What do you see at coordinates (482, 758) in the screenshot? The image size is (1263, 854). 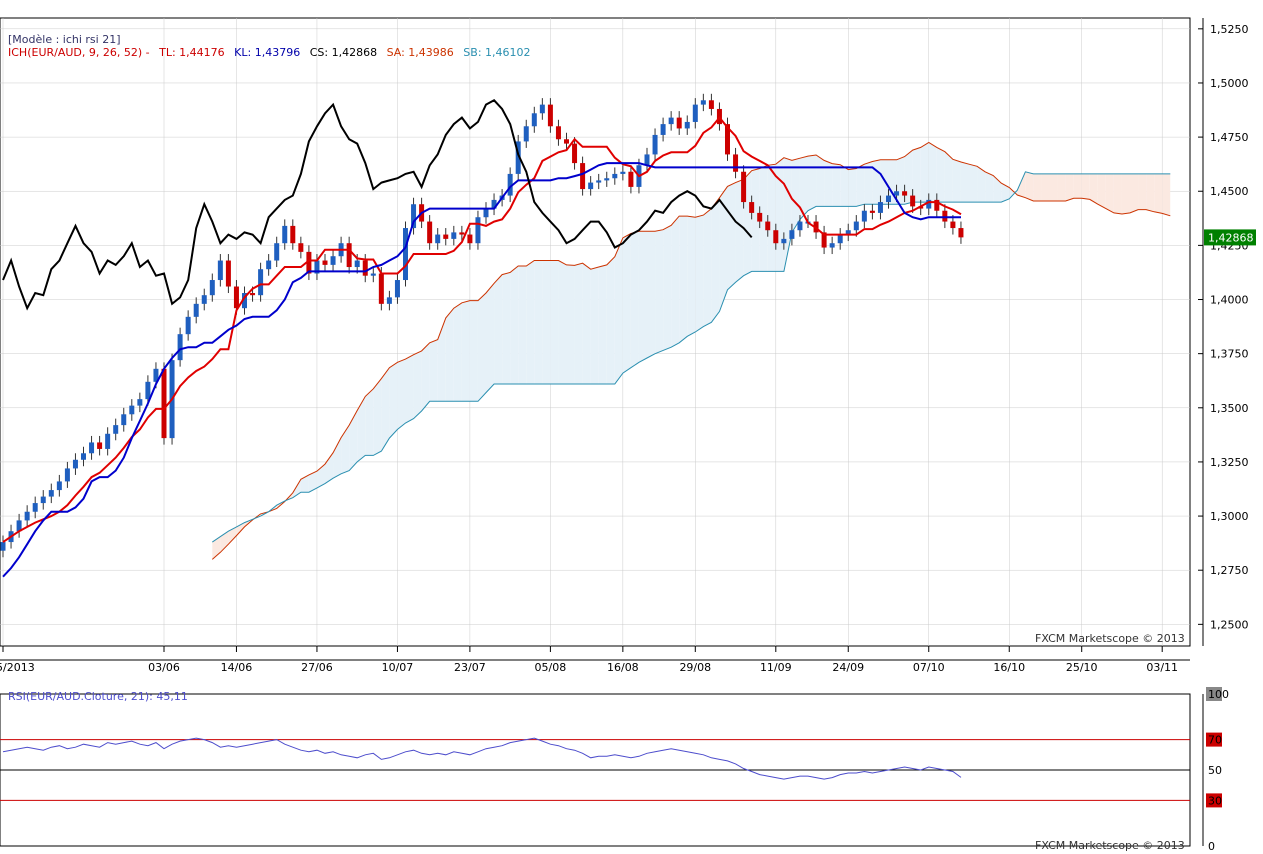 I see `rsi-line` at bounding box center [482, 758].